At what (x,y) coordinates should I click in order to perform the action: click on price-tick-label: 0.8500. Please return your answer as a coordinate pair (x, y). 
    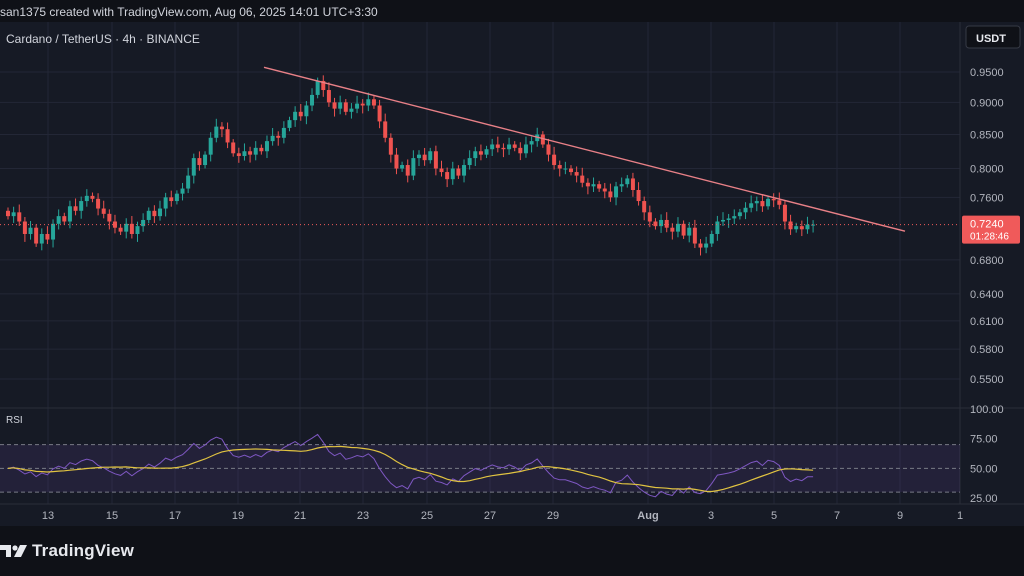
    Looking at the image, I should click on (987, 135).